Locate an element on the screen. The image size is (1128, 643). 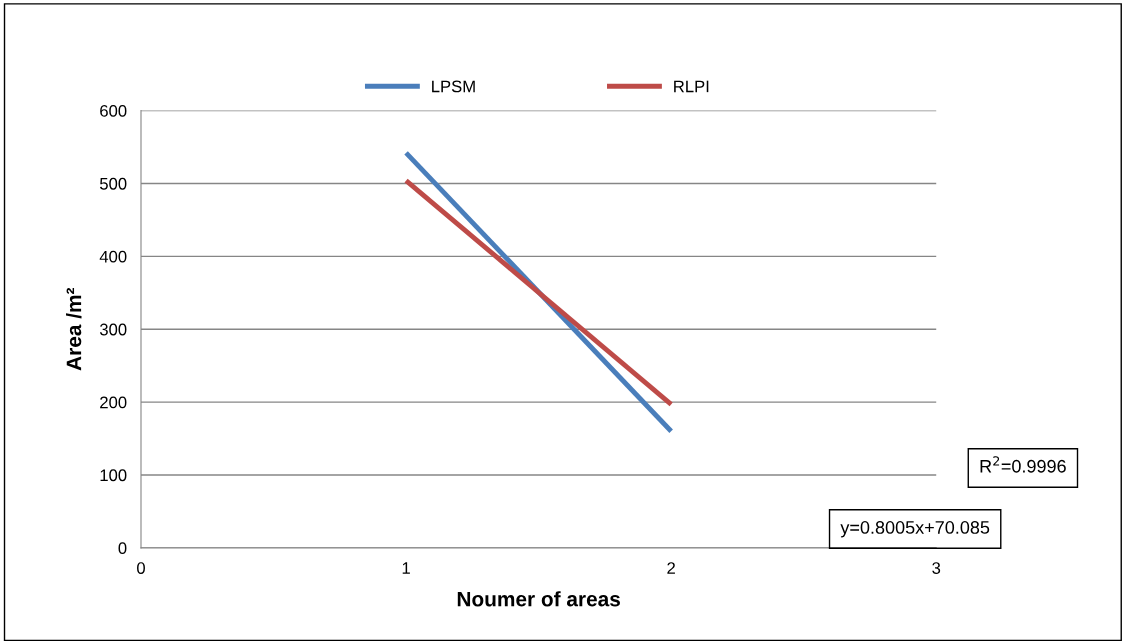
annotation: y=0.8005x+70.085 is located at coordinates (915, 529).